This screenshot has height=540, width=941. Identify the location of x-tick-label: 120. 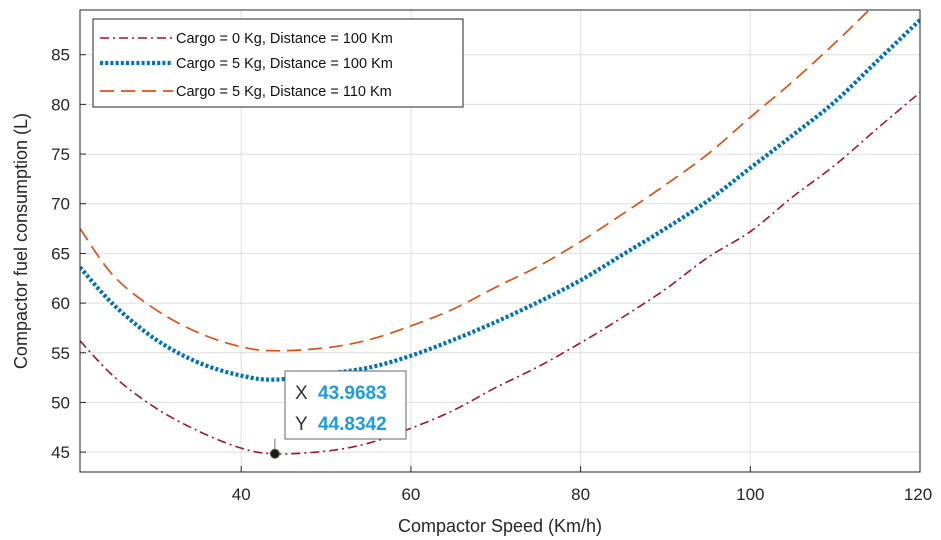
(918, 494).